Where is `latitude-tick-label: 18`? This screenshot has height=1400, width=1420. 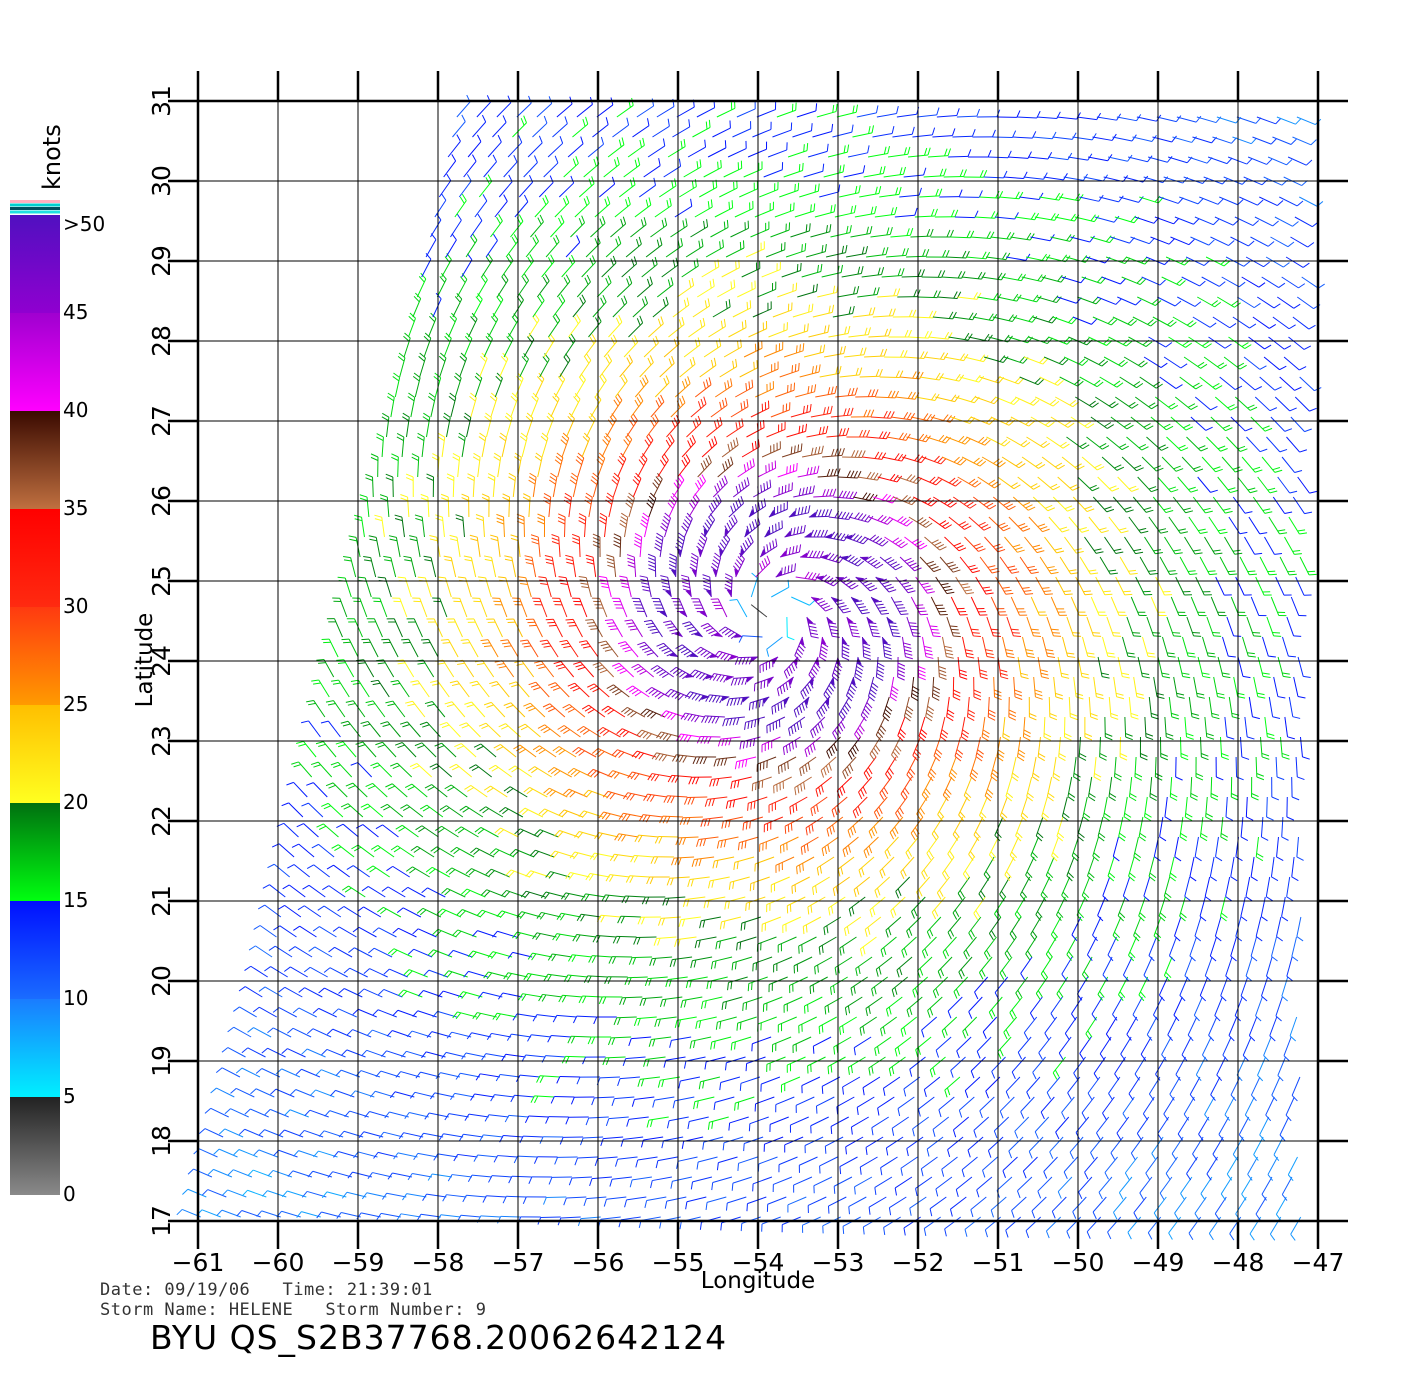 latitude-tick-label: 18 is located at coordinates (161, 1141).